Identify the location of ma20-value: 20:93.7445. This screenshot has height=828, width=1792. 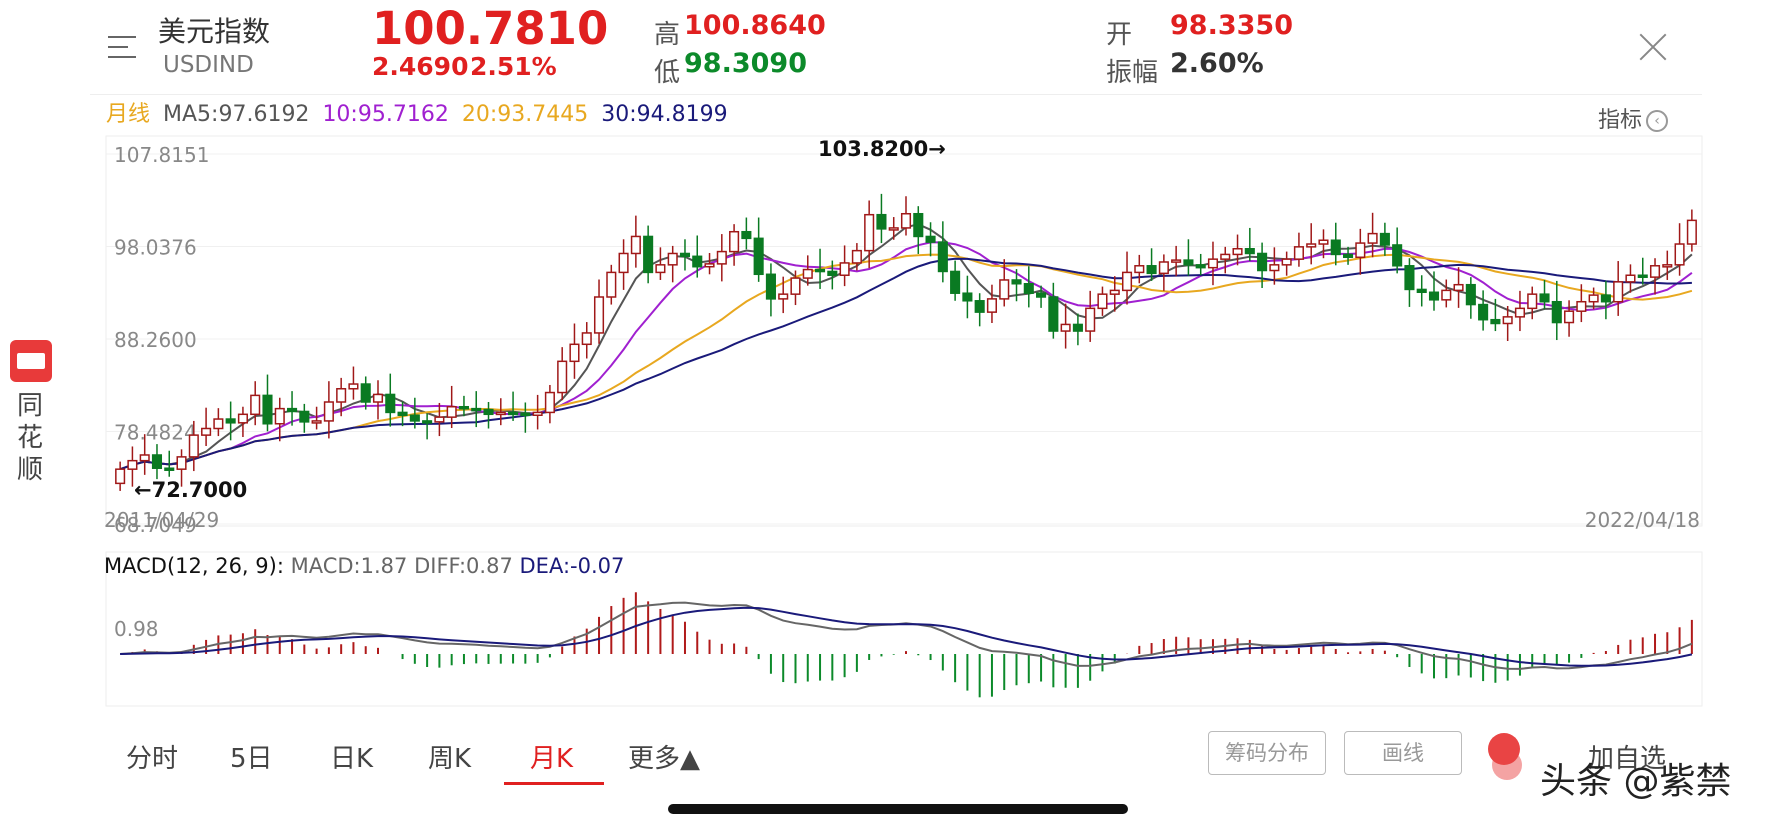
(525, 114).